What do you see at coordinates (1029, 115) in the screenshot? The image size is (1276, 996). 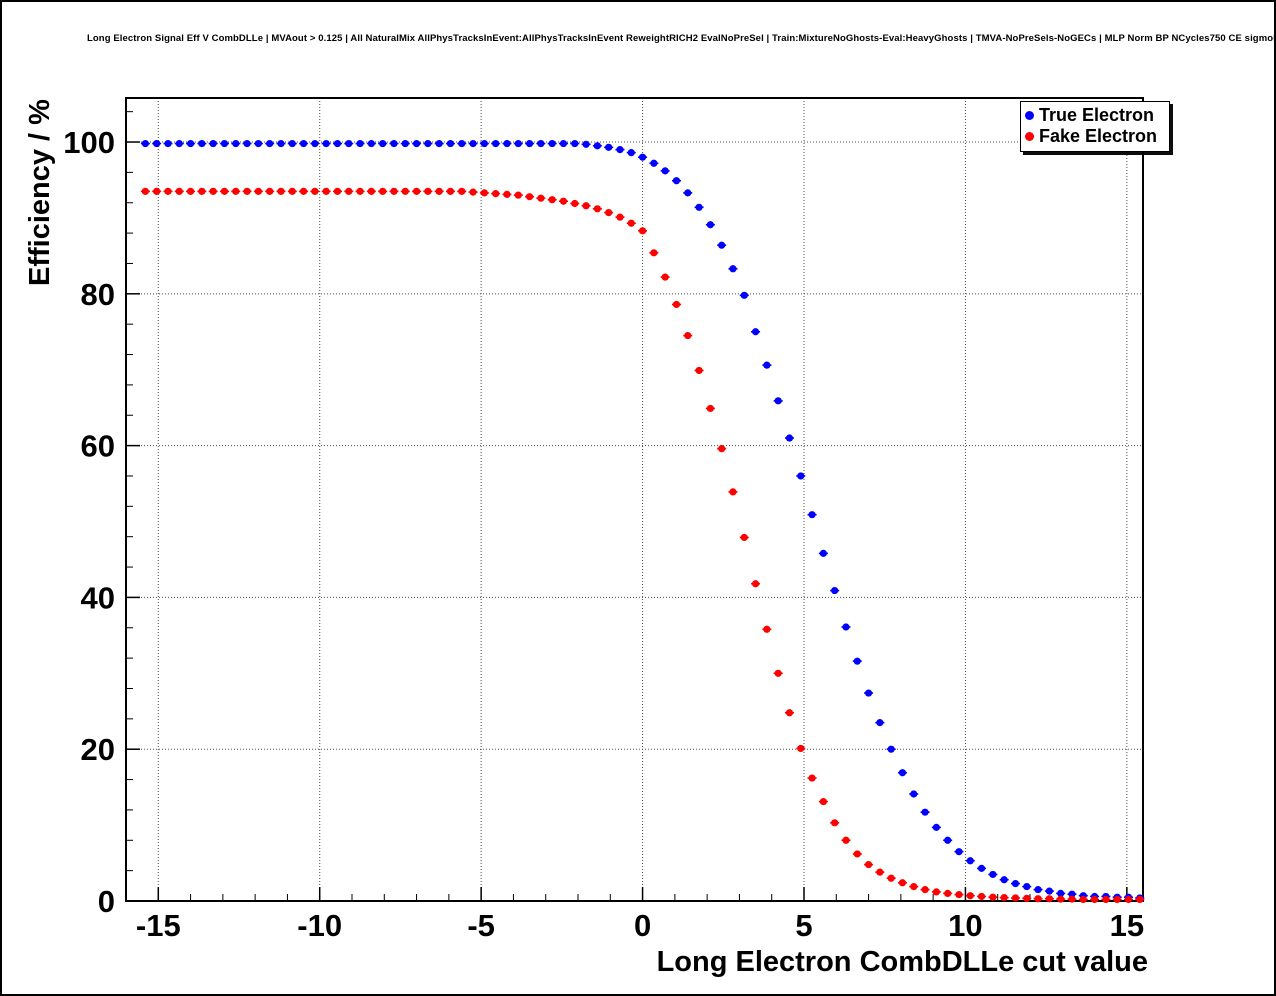 I see `true-electron-marker-icon` at bounding box center [1029, 115].